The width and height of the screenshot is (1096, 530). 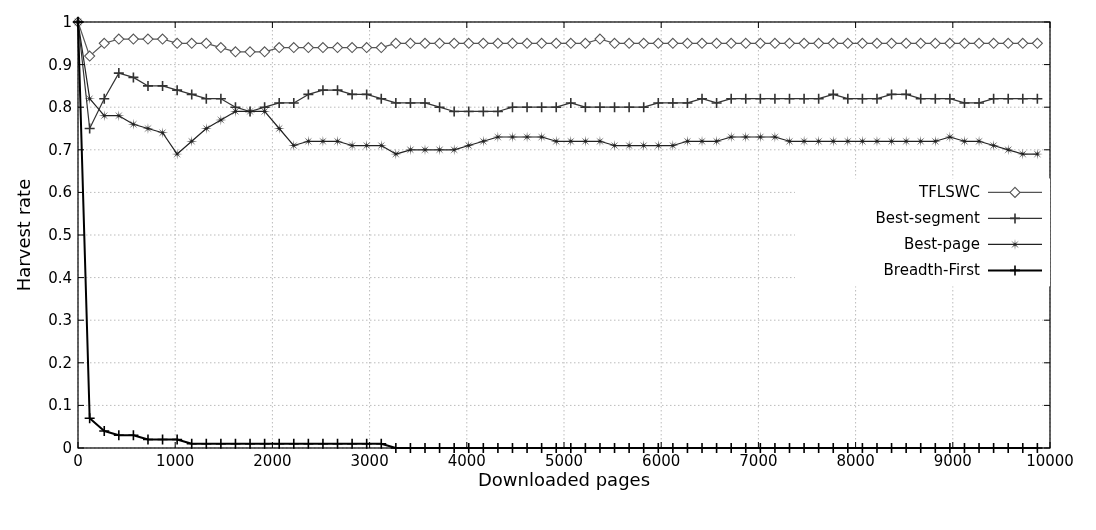 I want to click on legend-label: TFLSWC, so click(x=949, y=192).